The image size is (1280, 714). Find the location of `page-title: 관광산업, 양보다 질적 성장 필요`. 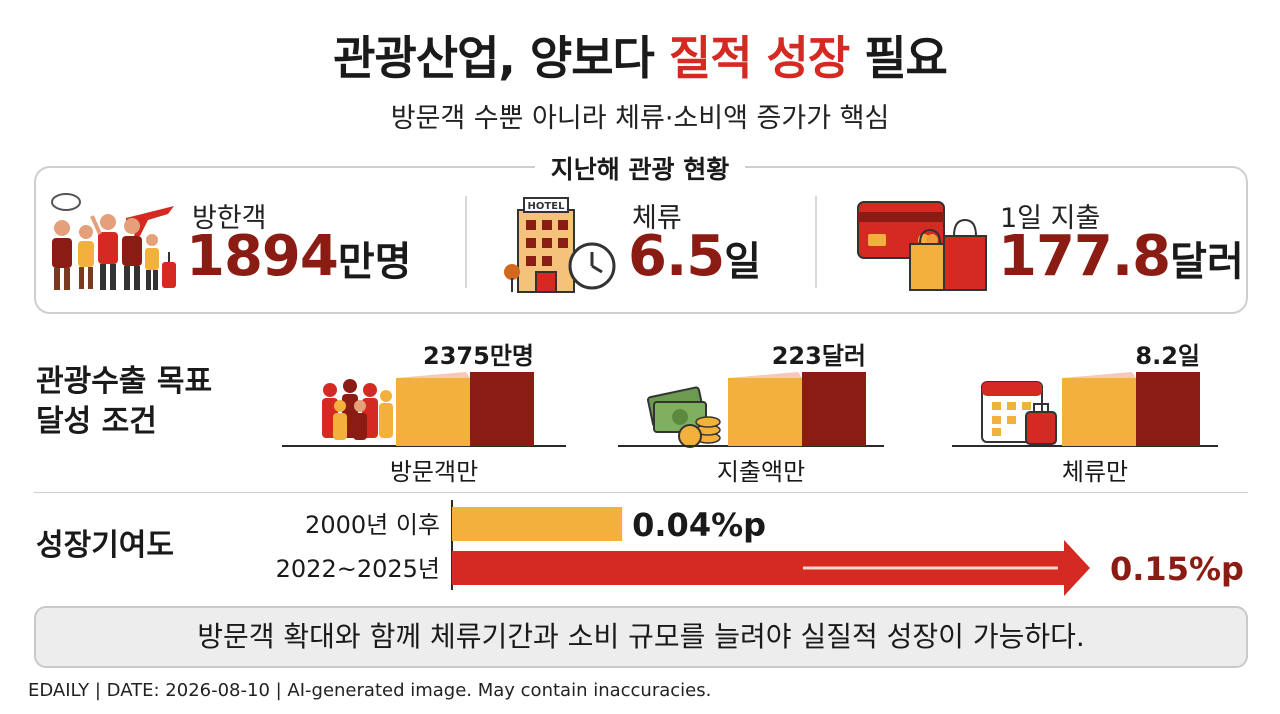

page-title: 관광산업, 양보다 질적 성장 필요 is located at coordinates (640, 55).